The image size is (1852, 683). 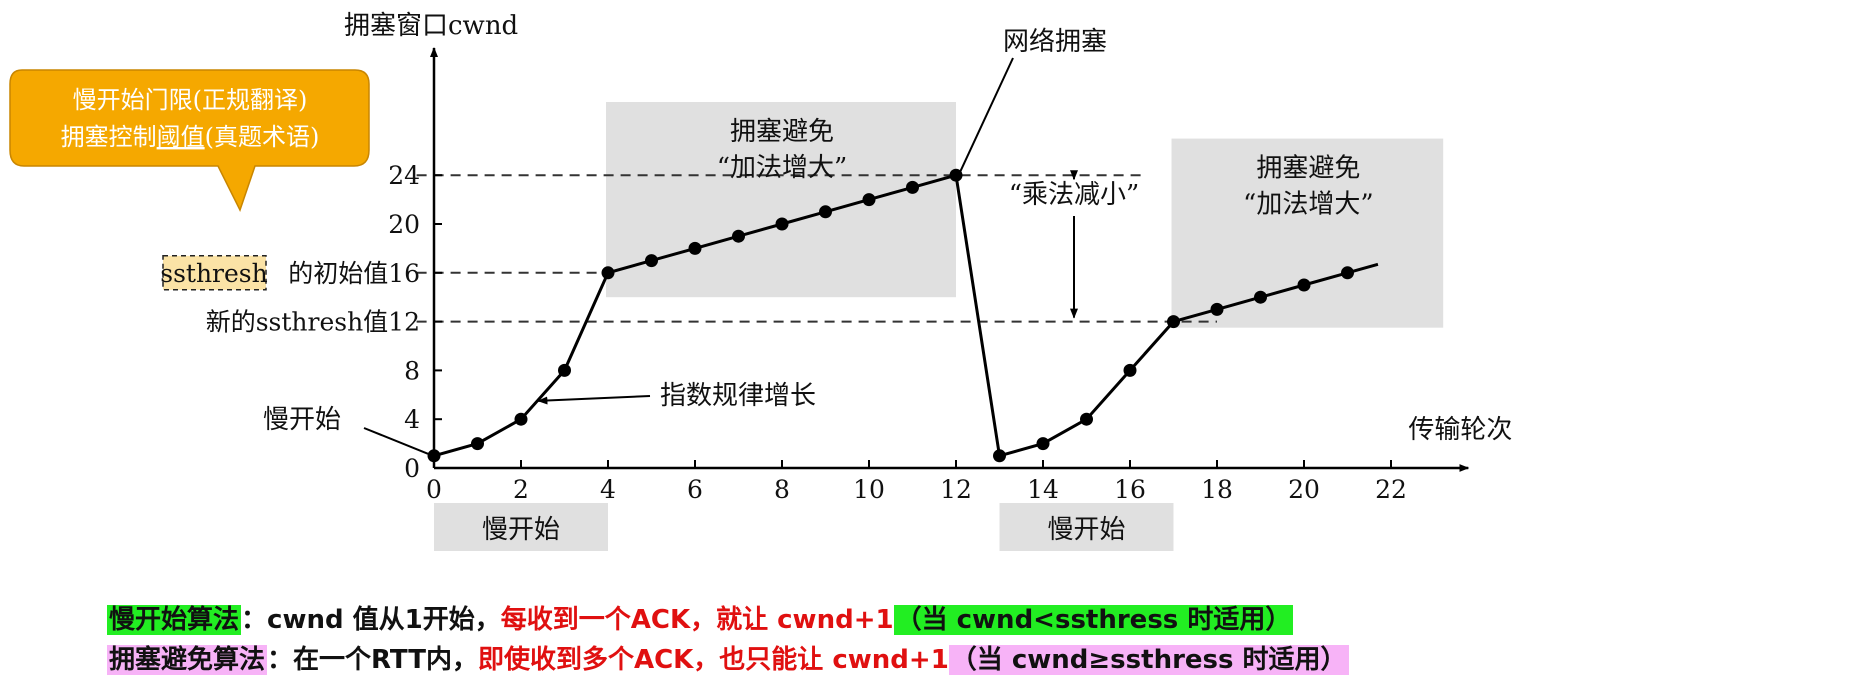 What do you see at coordinates (174, 620) in the screenshot?
I see `slow-start-algorithm-title: 慢开始算法` at bounding box center [174, 620].